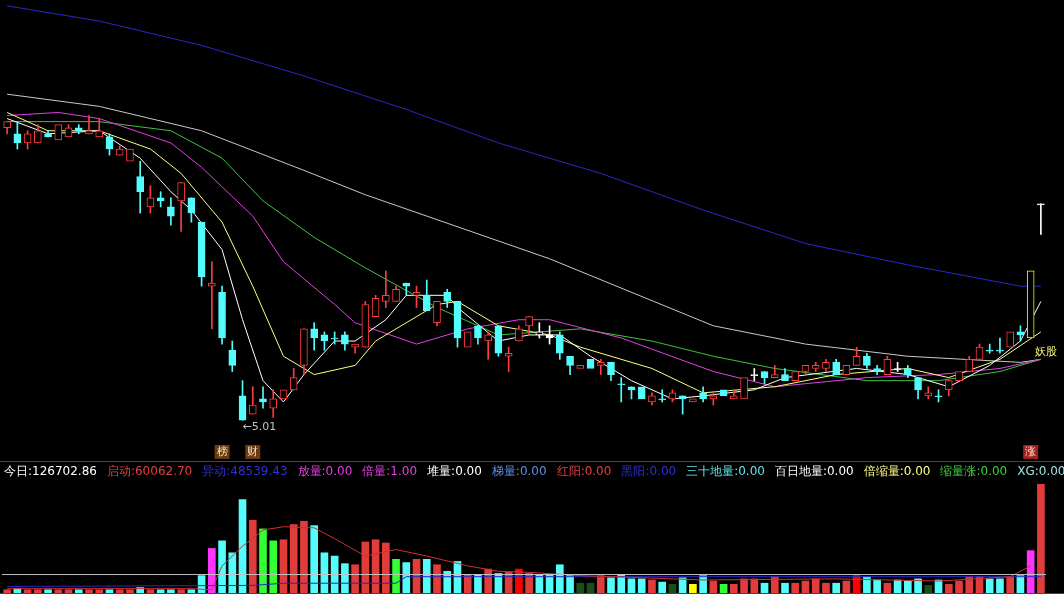  Describe the element at coordinates (222, 451) in the screenshot. I see `text: 榜` at that location.